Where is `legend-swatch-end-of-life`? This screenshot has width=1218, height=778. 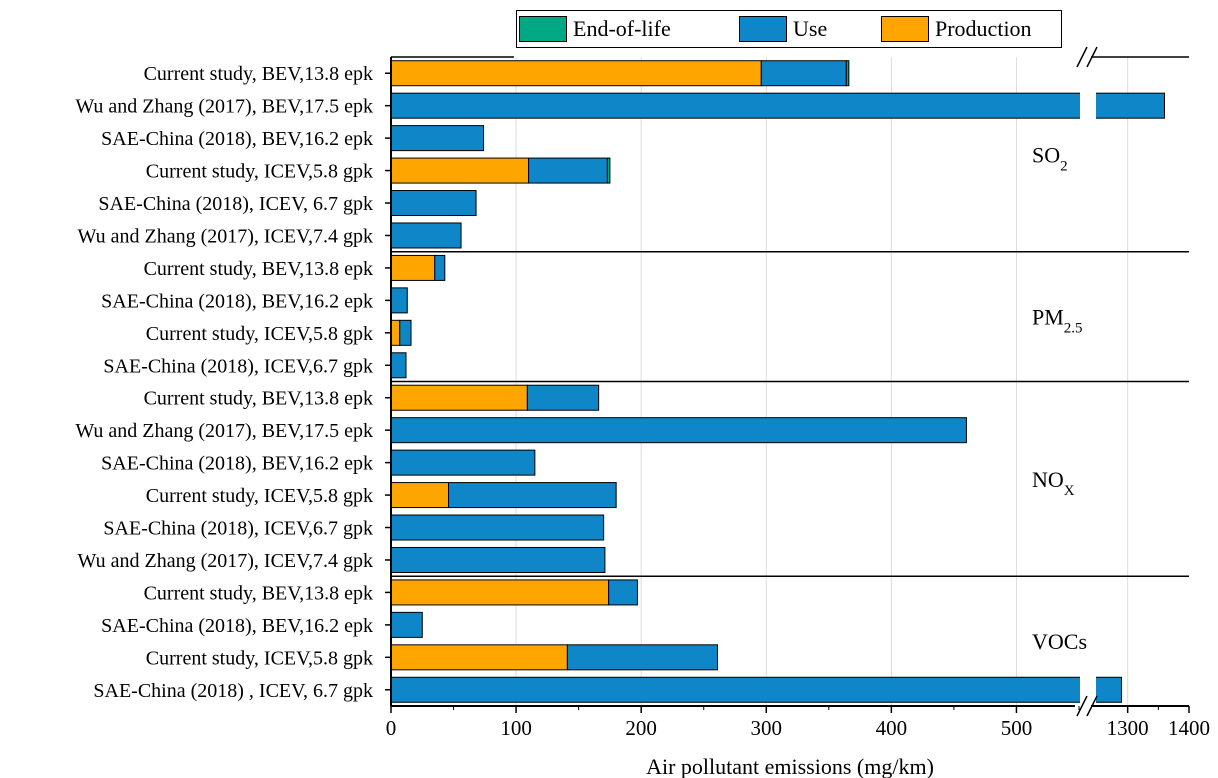
legend-swatch-end-of-life is located at coordinates (543, 29).